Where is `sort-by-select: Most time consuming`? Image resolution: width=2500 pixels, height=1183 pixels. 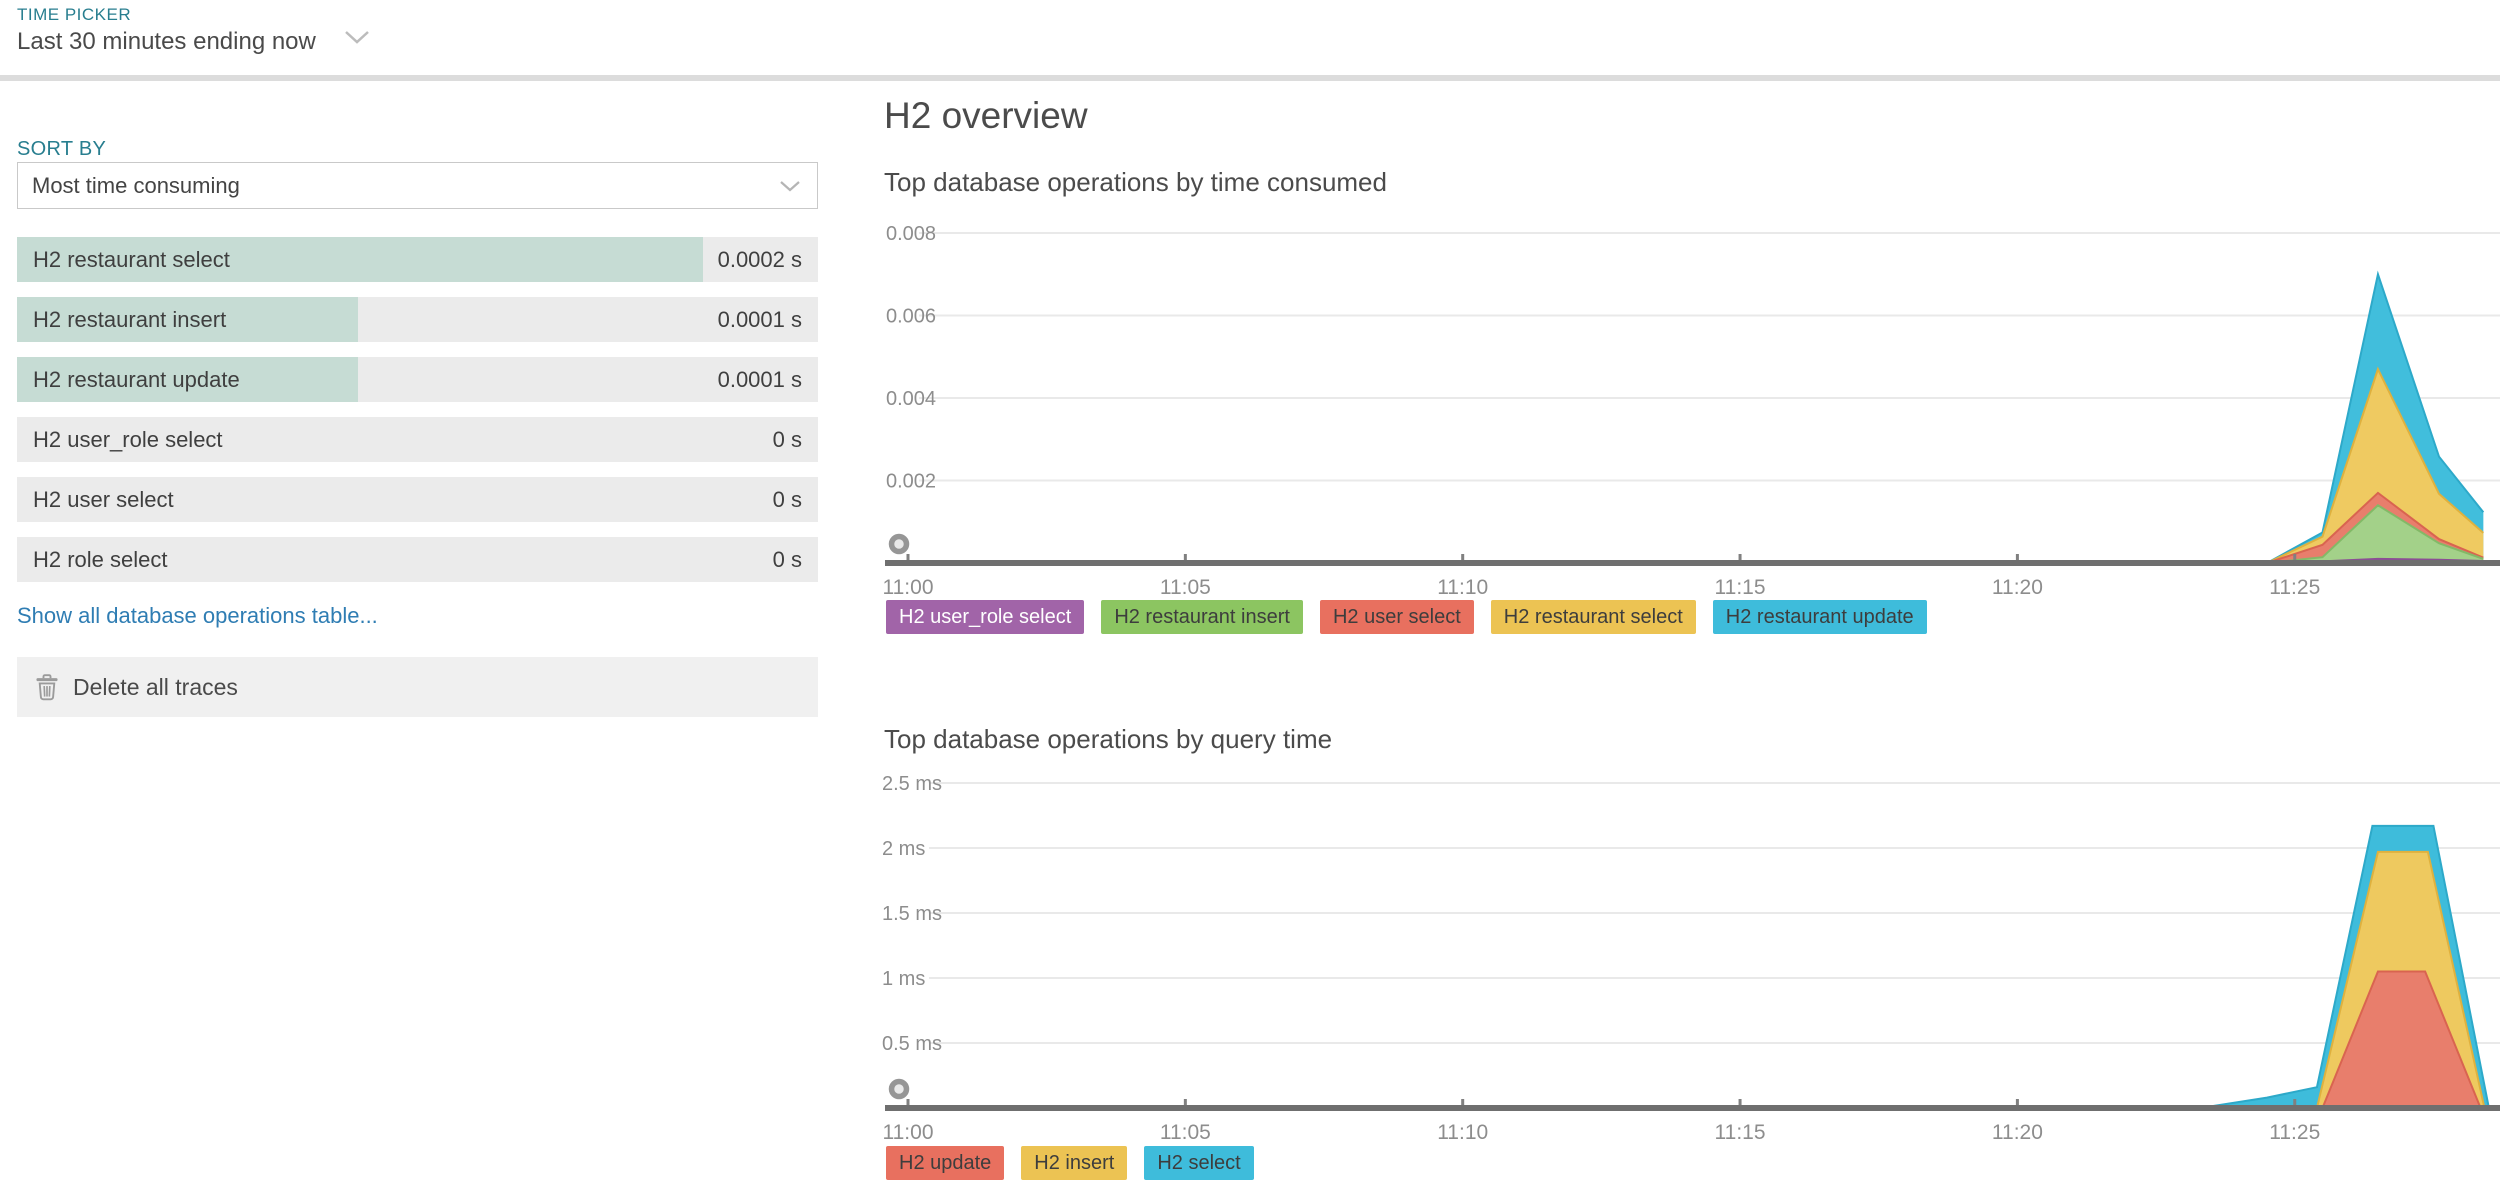 sort-by-select: Most time consuming is located at coordinates (417, 185).